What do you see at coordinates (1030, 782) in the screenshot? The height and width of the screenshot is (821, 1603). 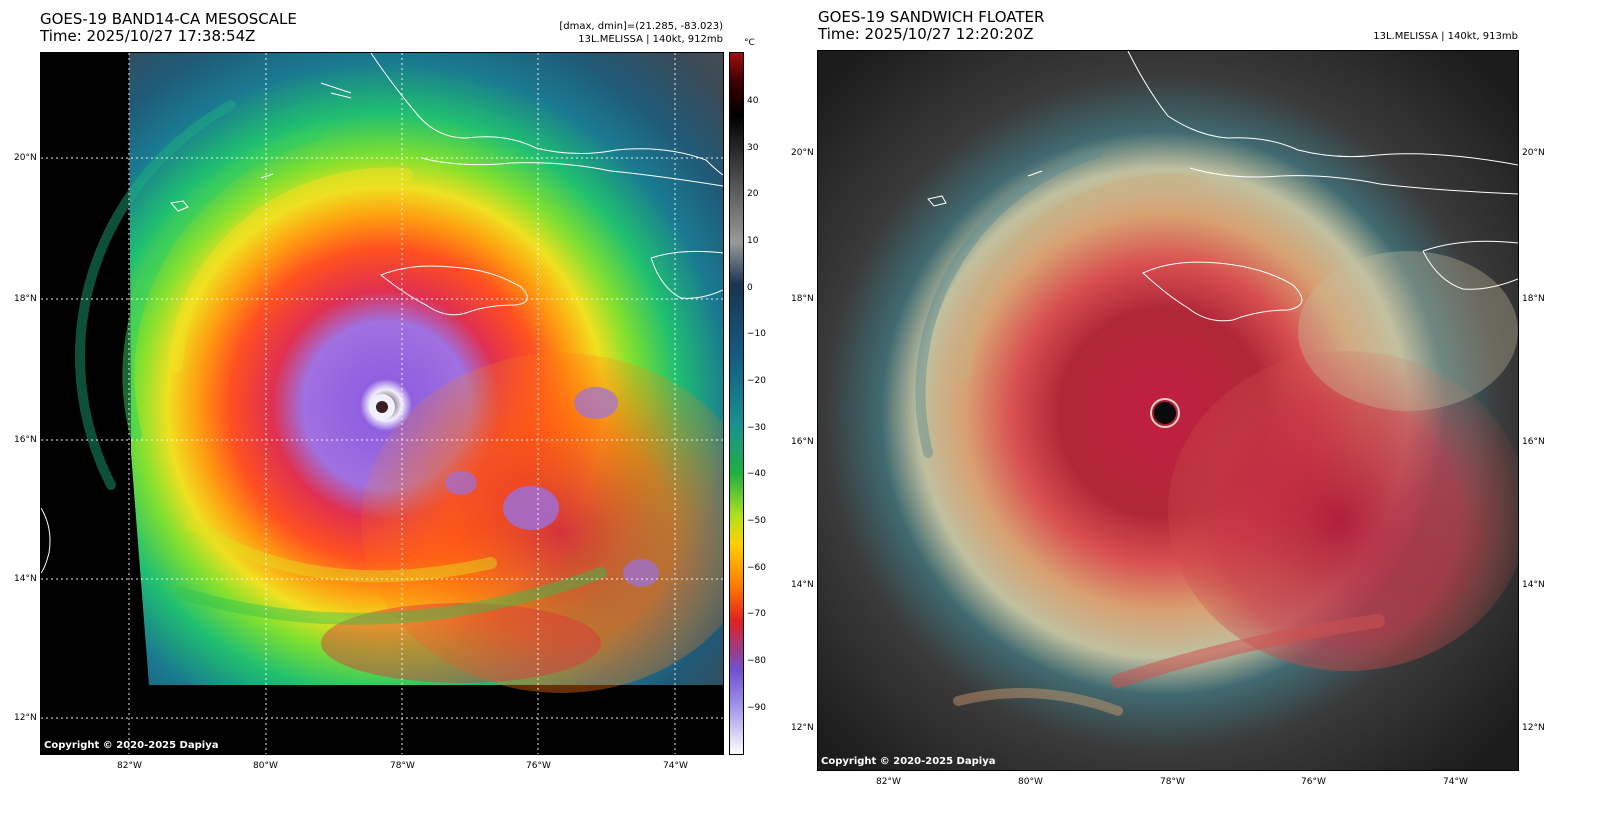 I see `right-lon-label-80: 80°W` at bounding box center [1030, 782].